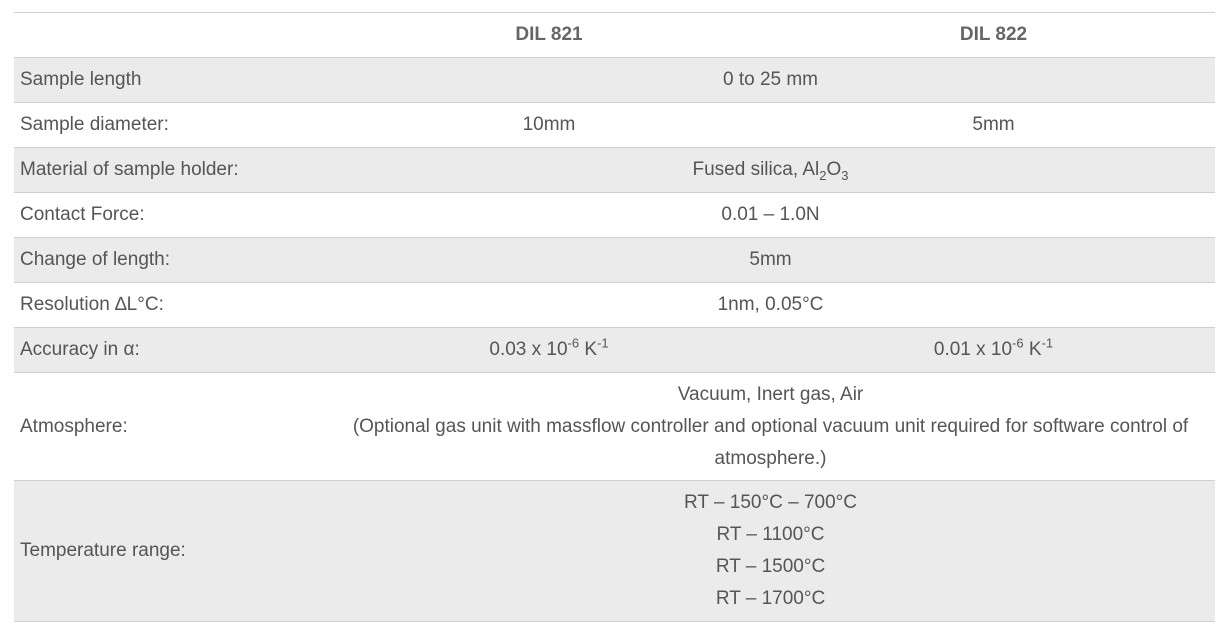 Image resolution: width=1222 pixels, height=628 pixels. What do you see at coordinates (170, 350) in the screenshot?
I see `row-label: Accuracy in α:` at bounding box center [170, 350].